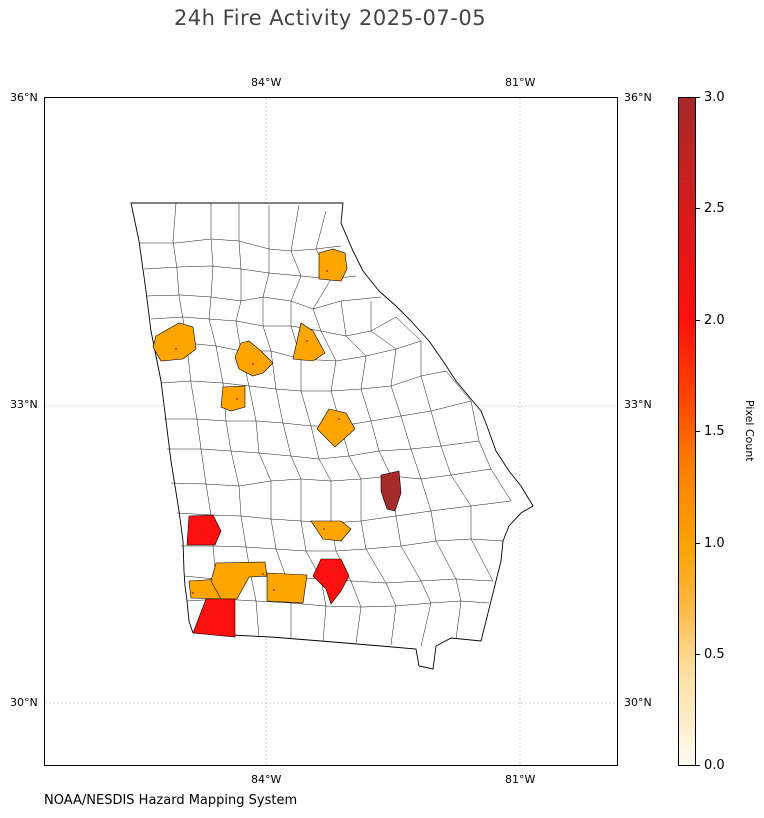 Image resolution: width=764 pixels, height=818 pixels. I want to click on map-title: 24h Fire Activity 2025-07-05, so click(330, 18).